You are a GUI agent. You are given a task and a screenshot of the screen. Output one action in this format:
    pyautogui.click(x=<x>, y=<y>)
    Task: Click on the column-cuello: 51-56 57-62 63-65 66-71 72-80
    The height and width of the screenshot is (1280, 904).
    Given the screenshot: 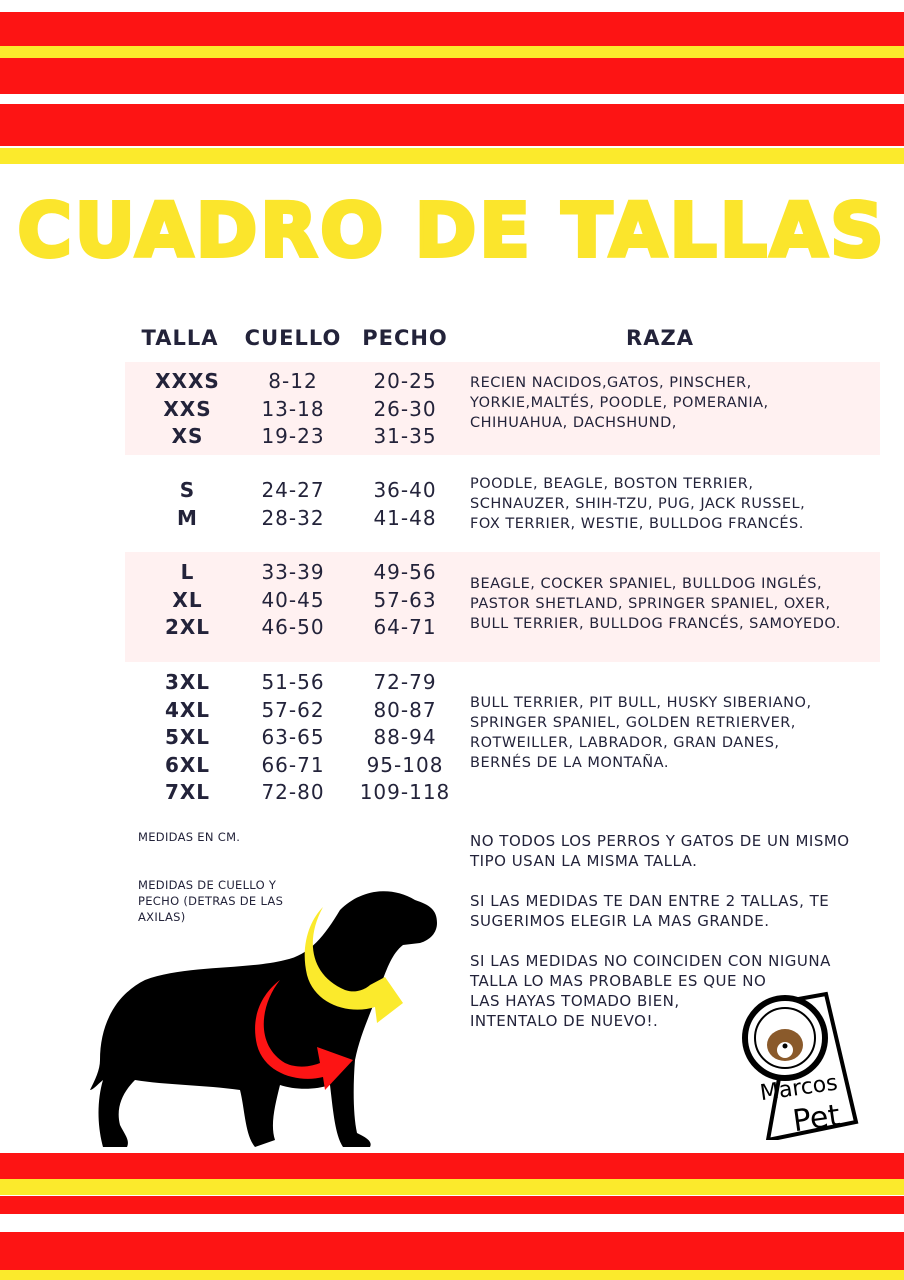 What is the action you would take?
    pyautogui.click(x=293, y=738)
    